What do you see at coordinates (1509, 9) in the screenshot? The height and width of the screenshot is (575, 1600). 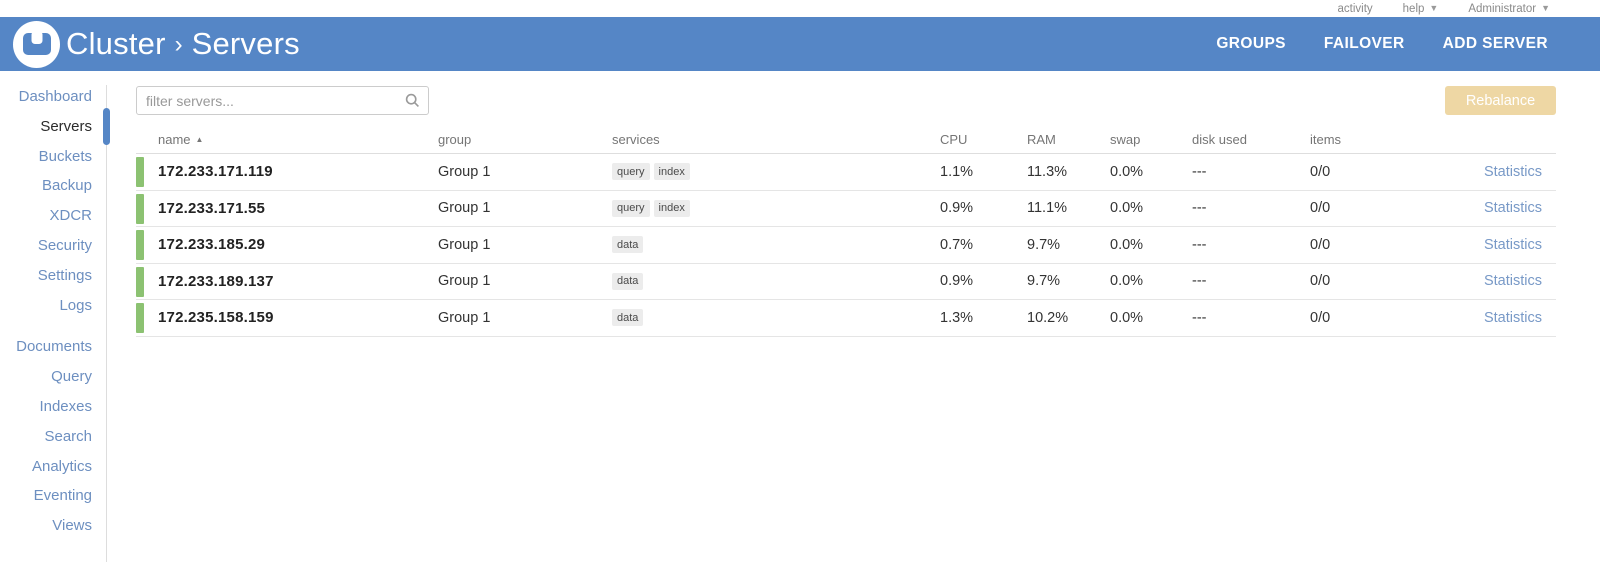 I see `topbar-link-administrator: Administrator ▼` at bounding box center [1509, 9].